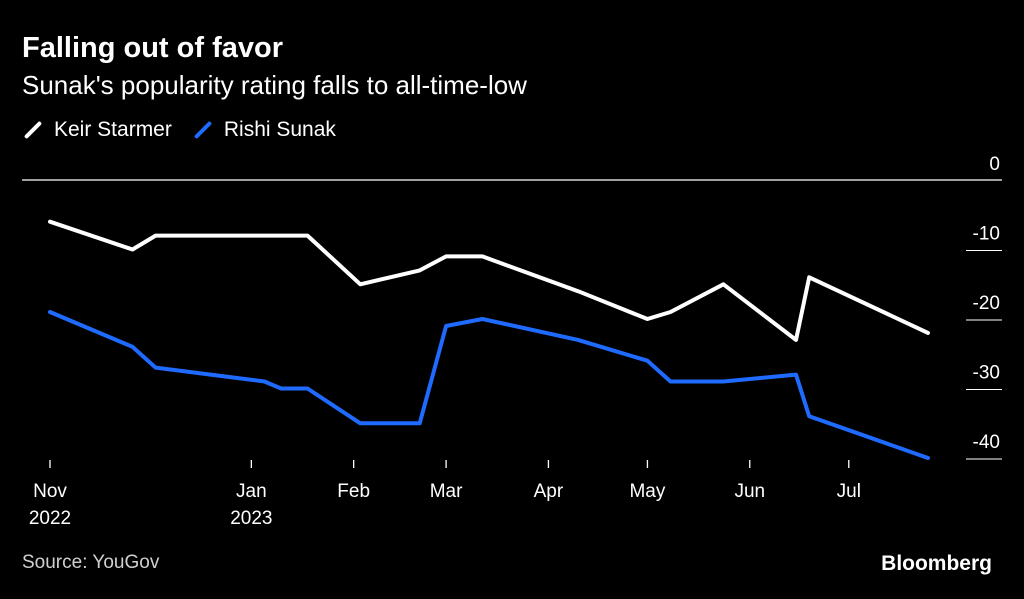 The image size is (1024, 599). What do you see at coordinates (849, 491) in the screenshot?
I see `x-tick-label: Jul` at bounding box center [849, 491].